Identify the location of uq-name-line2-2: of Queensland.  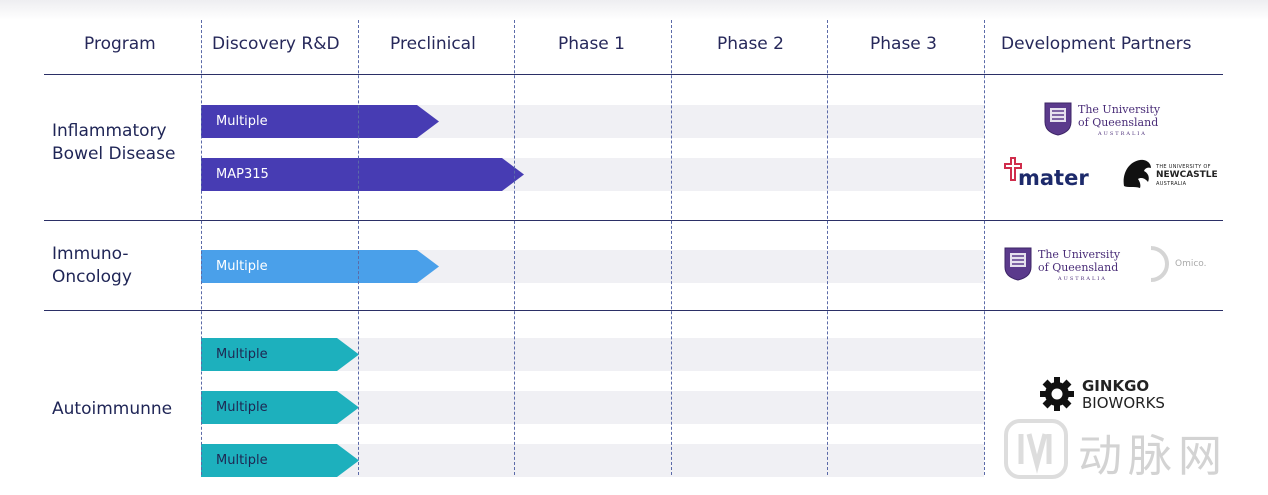
(1078, 267).